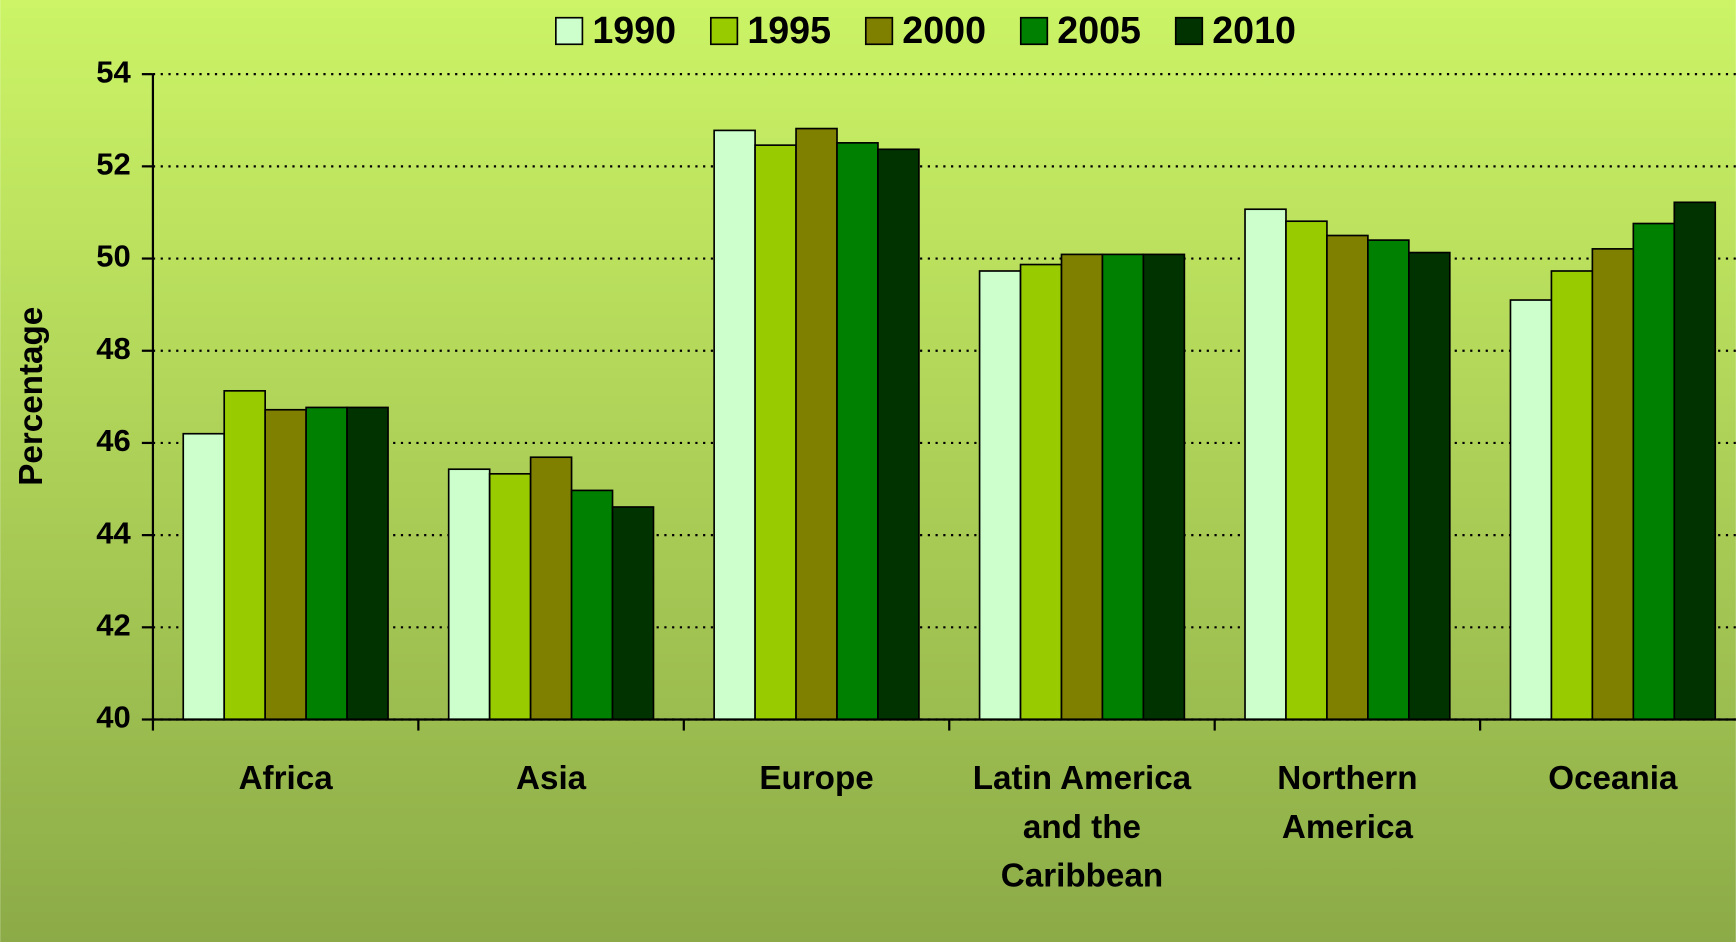  Describe the element at coordinates (113, 717) in the screenshot. I see `y-tick-label: 40` at that location.